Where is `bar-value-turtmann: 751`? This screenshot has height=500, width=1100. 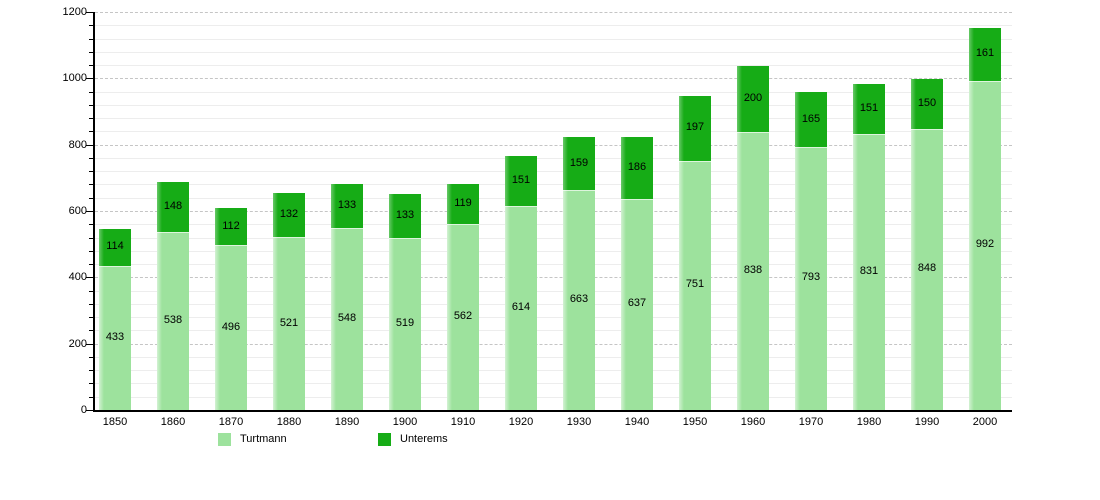 bar-value-turtmann: 751 is located at coordinates (695, 284).